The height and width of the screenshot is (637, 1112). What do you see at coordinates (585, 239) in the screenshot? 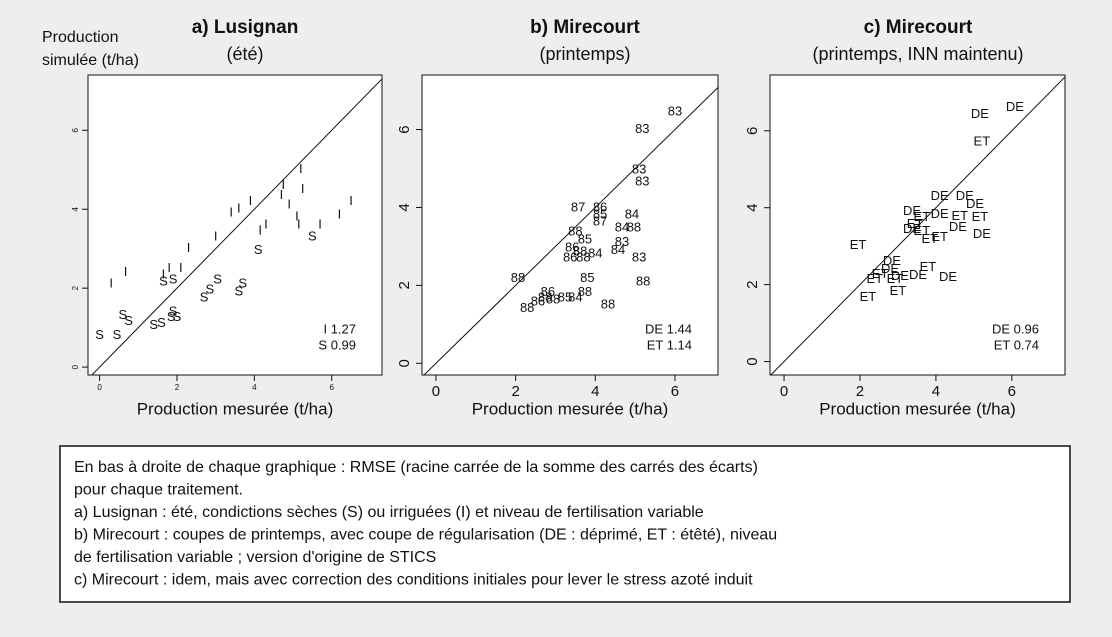
I see `point-label: 85` at bounding box center [585, 239].